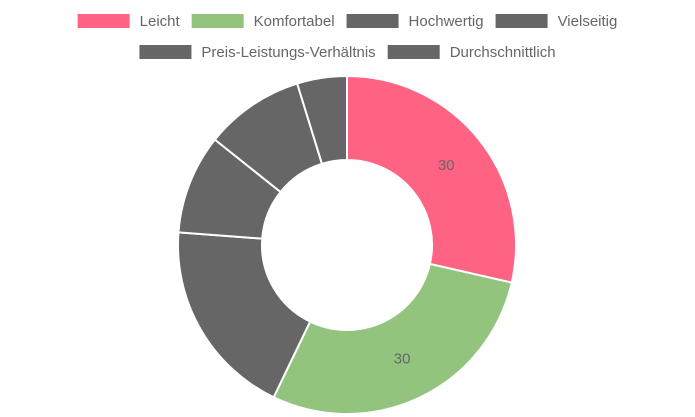 Image resolution: width=695 pixels, height=417 pixels. I want to click on legend-item: Durchschnittlich, so click(471, 52).